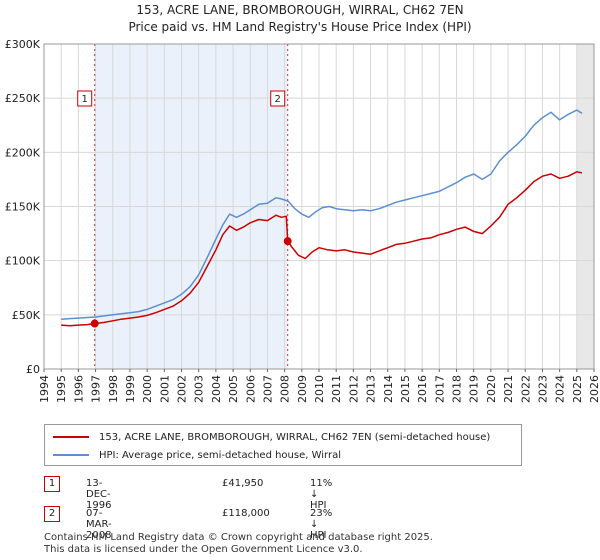 The height and width of the screenshot is (560, 600). What do you see at coordinates (474, 389) in the screenshot?
I see `x-tick-label: 2019` at bounding box center [474, 389].